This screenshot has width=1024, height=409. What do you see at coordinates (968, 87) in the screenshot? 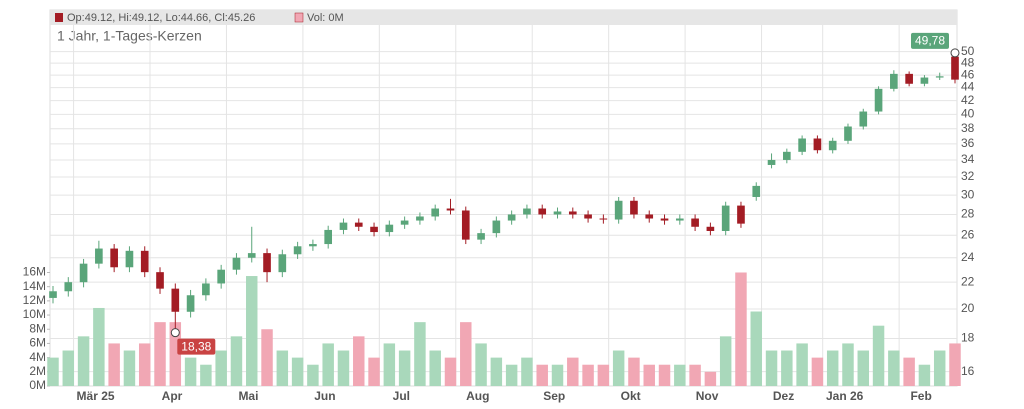
I see `y-tick-label: 44` at bounding box center [968, 87].